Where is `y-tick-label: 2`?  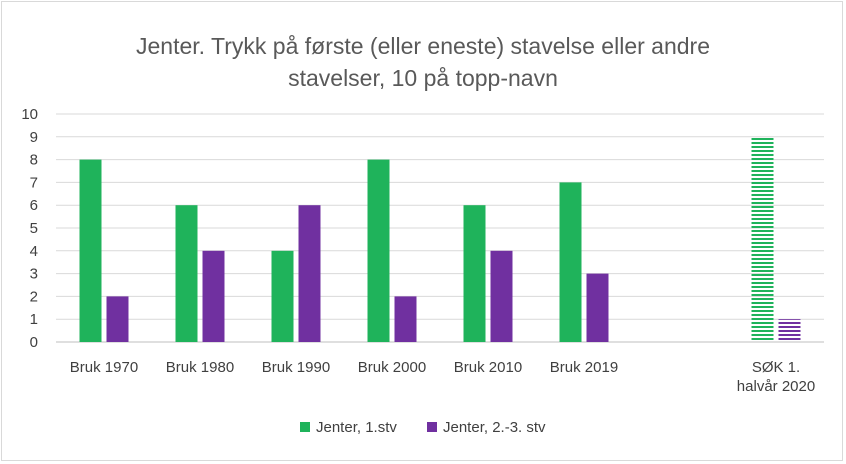
y-tick-label: 2 is located at coordinates (34, 296).